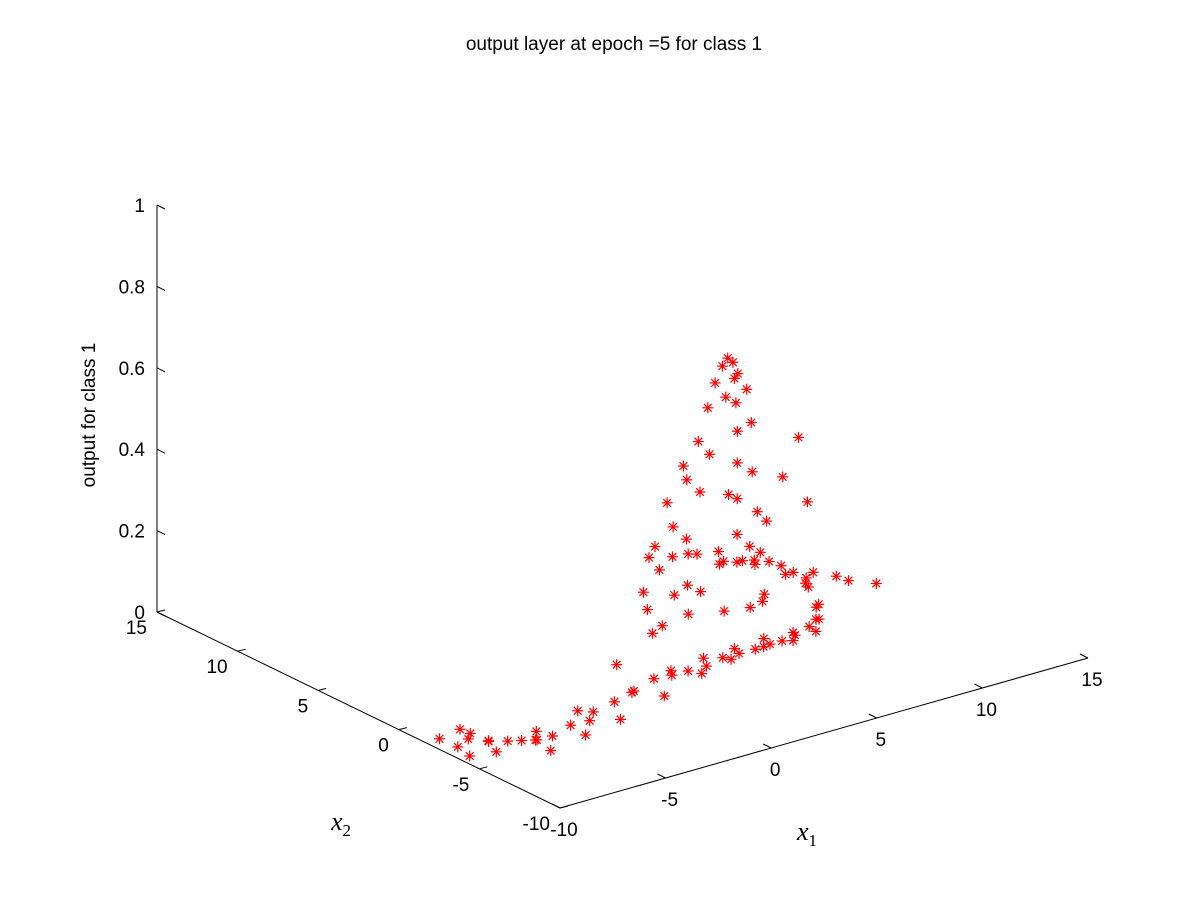  Describe the element at coordinates (336, 821) in the screenshot. I see `y-axis-label-main: x` at that location.